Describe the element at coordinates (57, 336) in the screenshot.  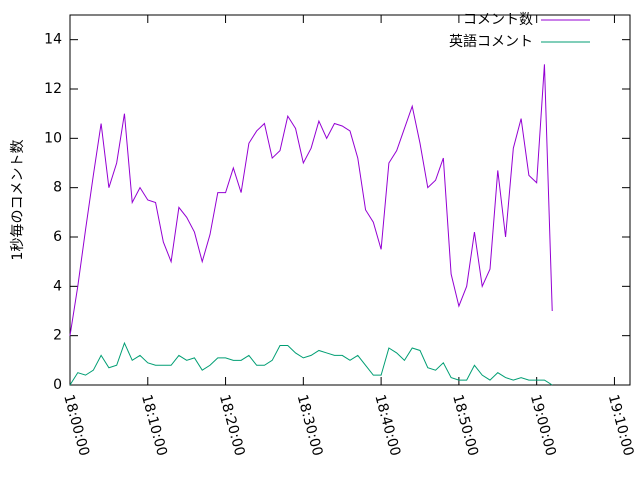
I see `y-tick-label: 2` at that location.